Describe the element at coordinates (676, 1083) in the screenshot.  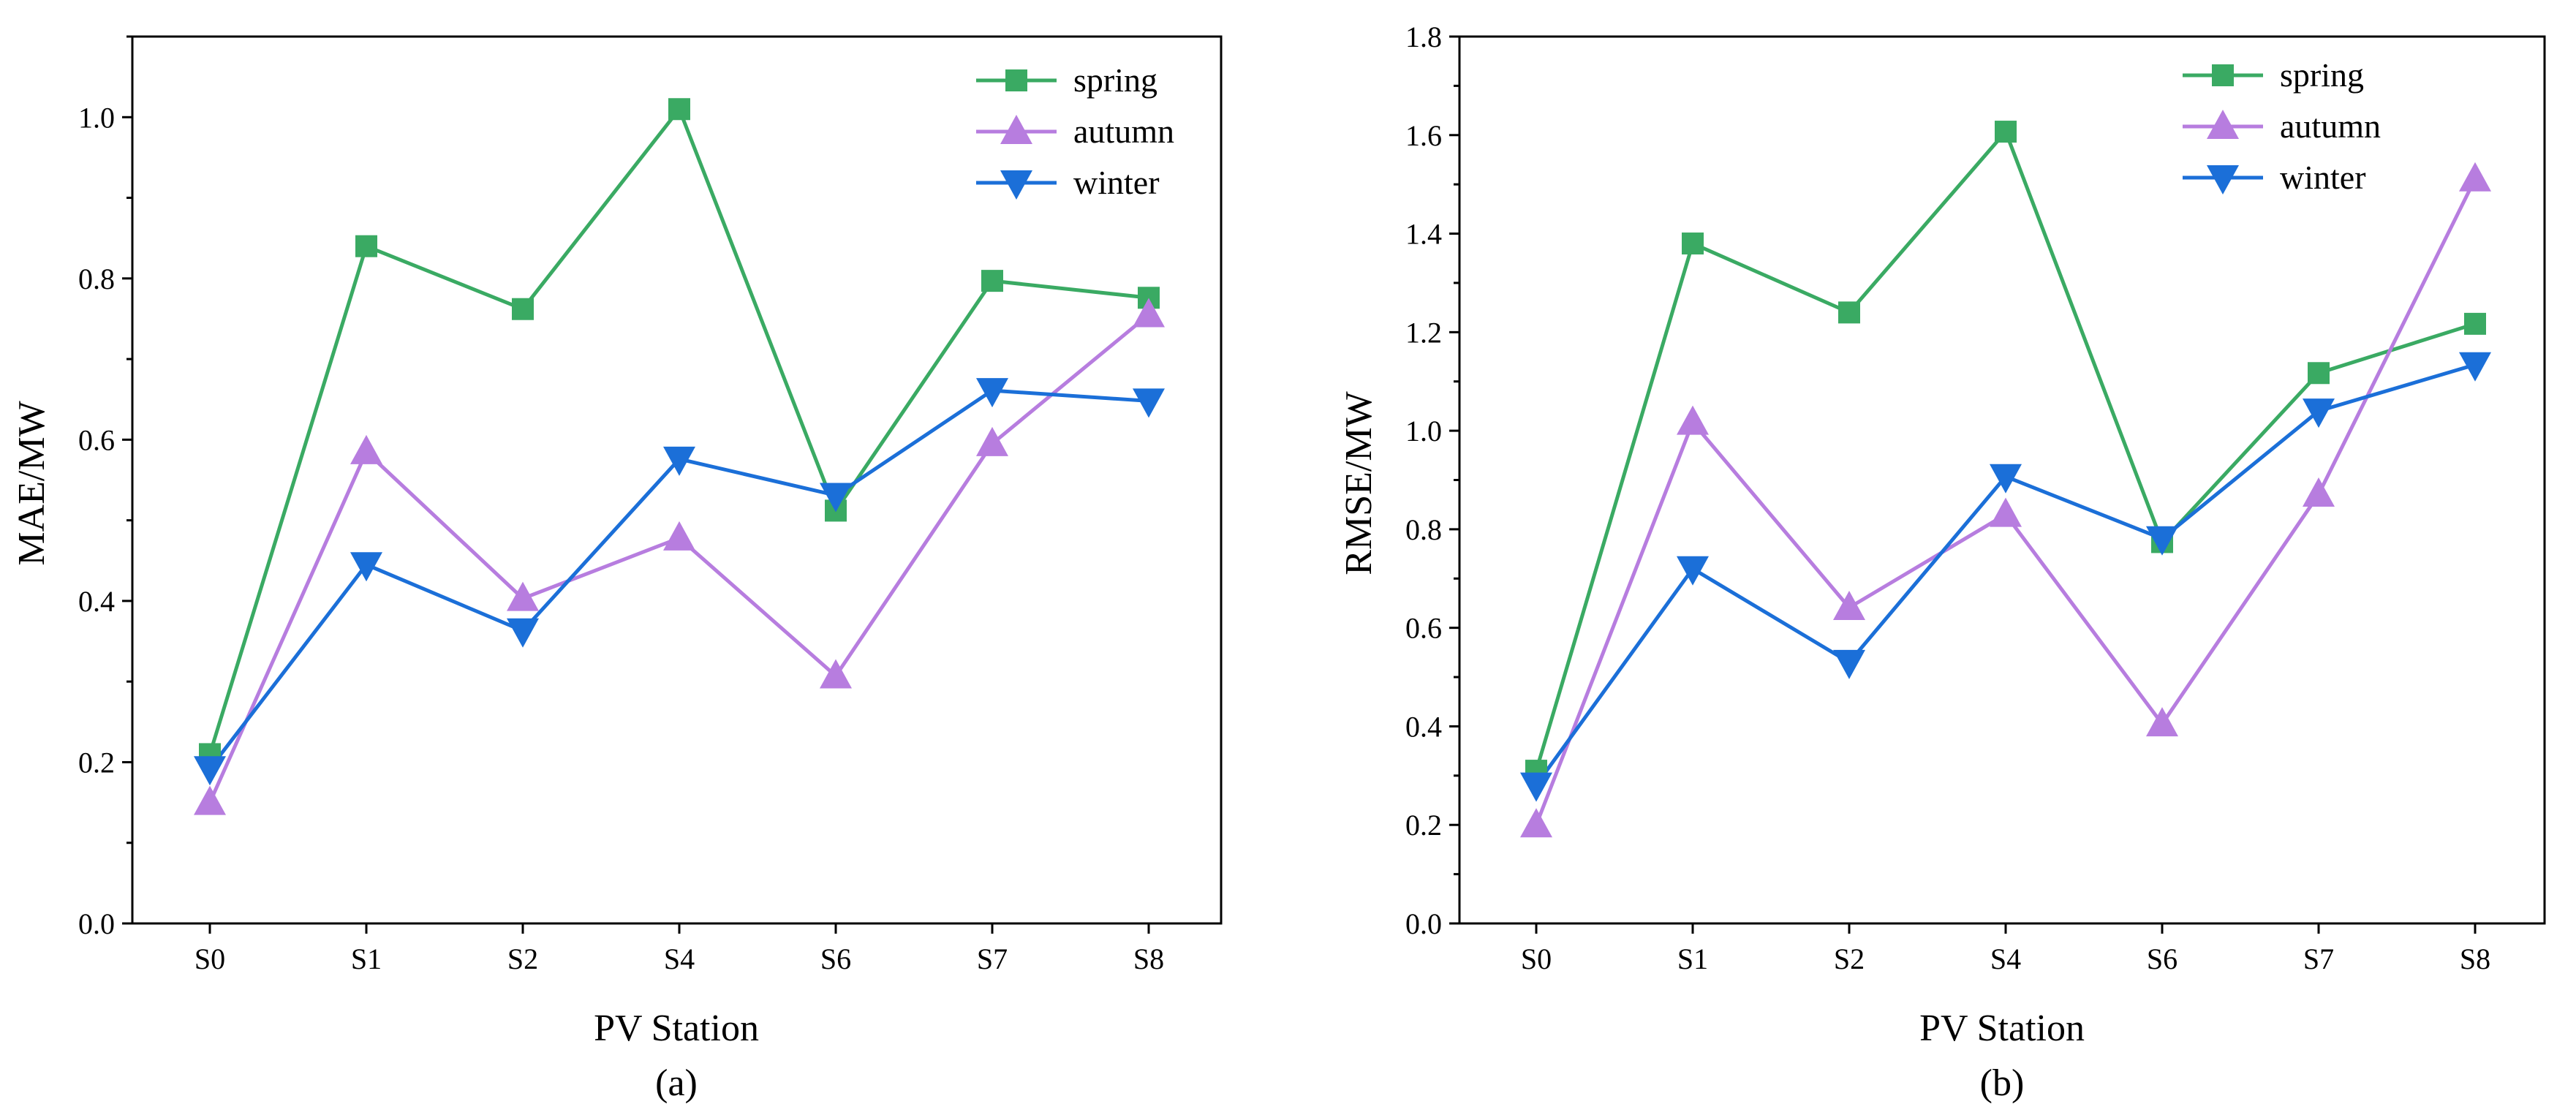
I see `panel-label-a: (a)` at that location.